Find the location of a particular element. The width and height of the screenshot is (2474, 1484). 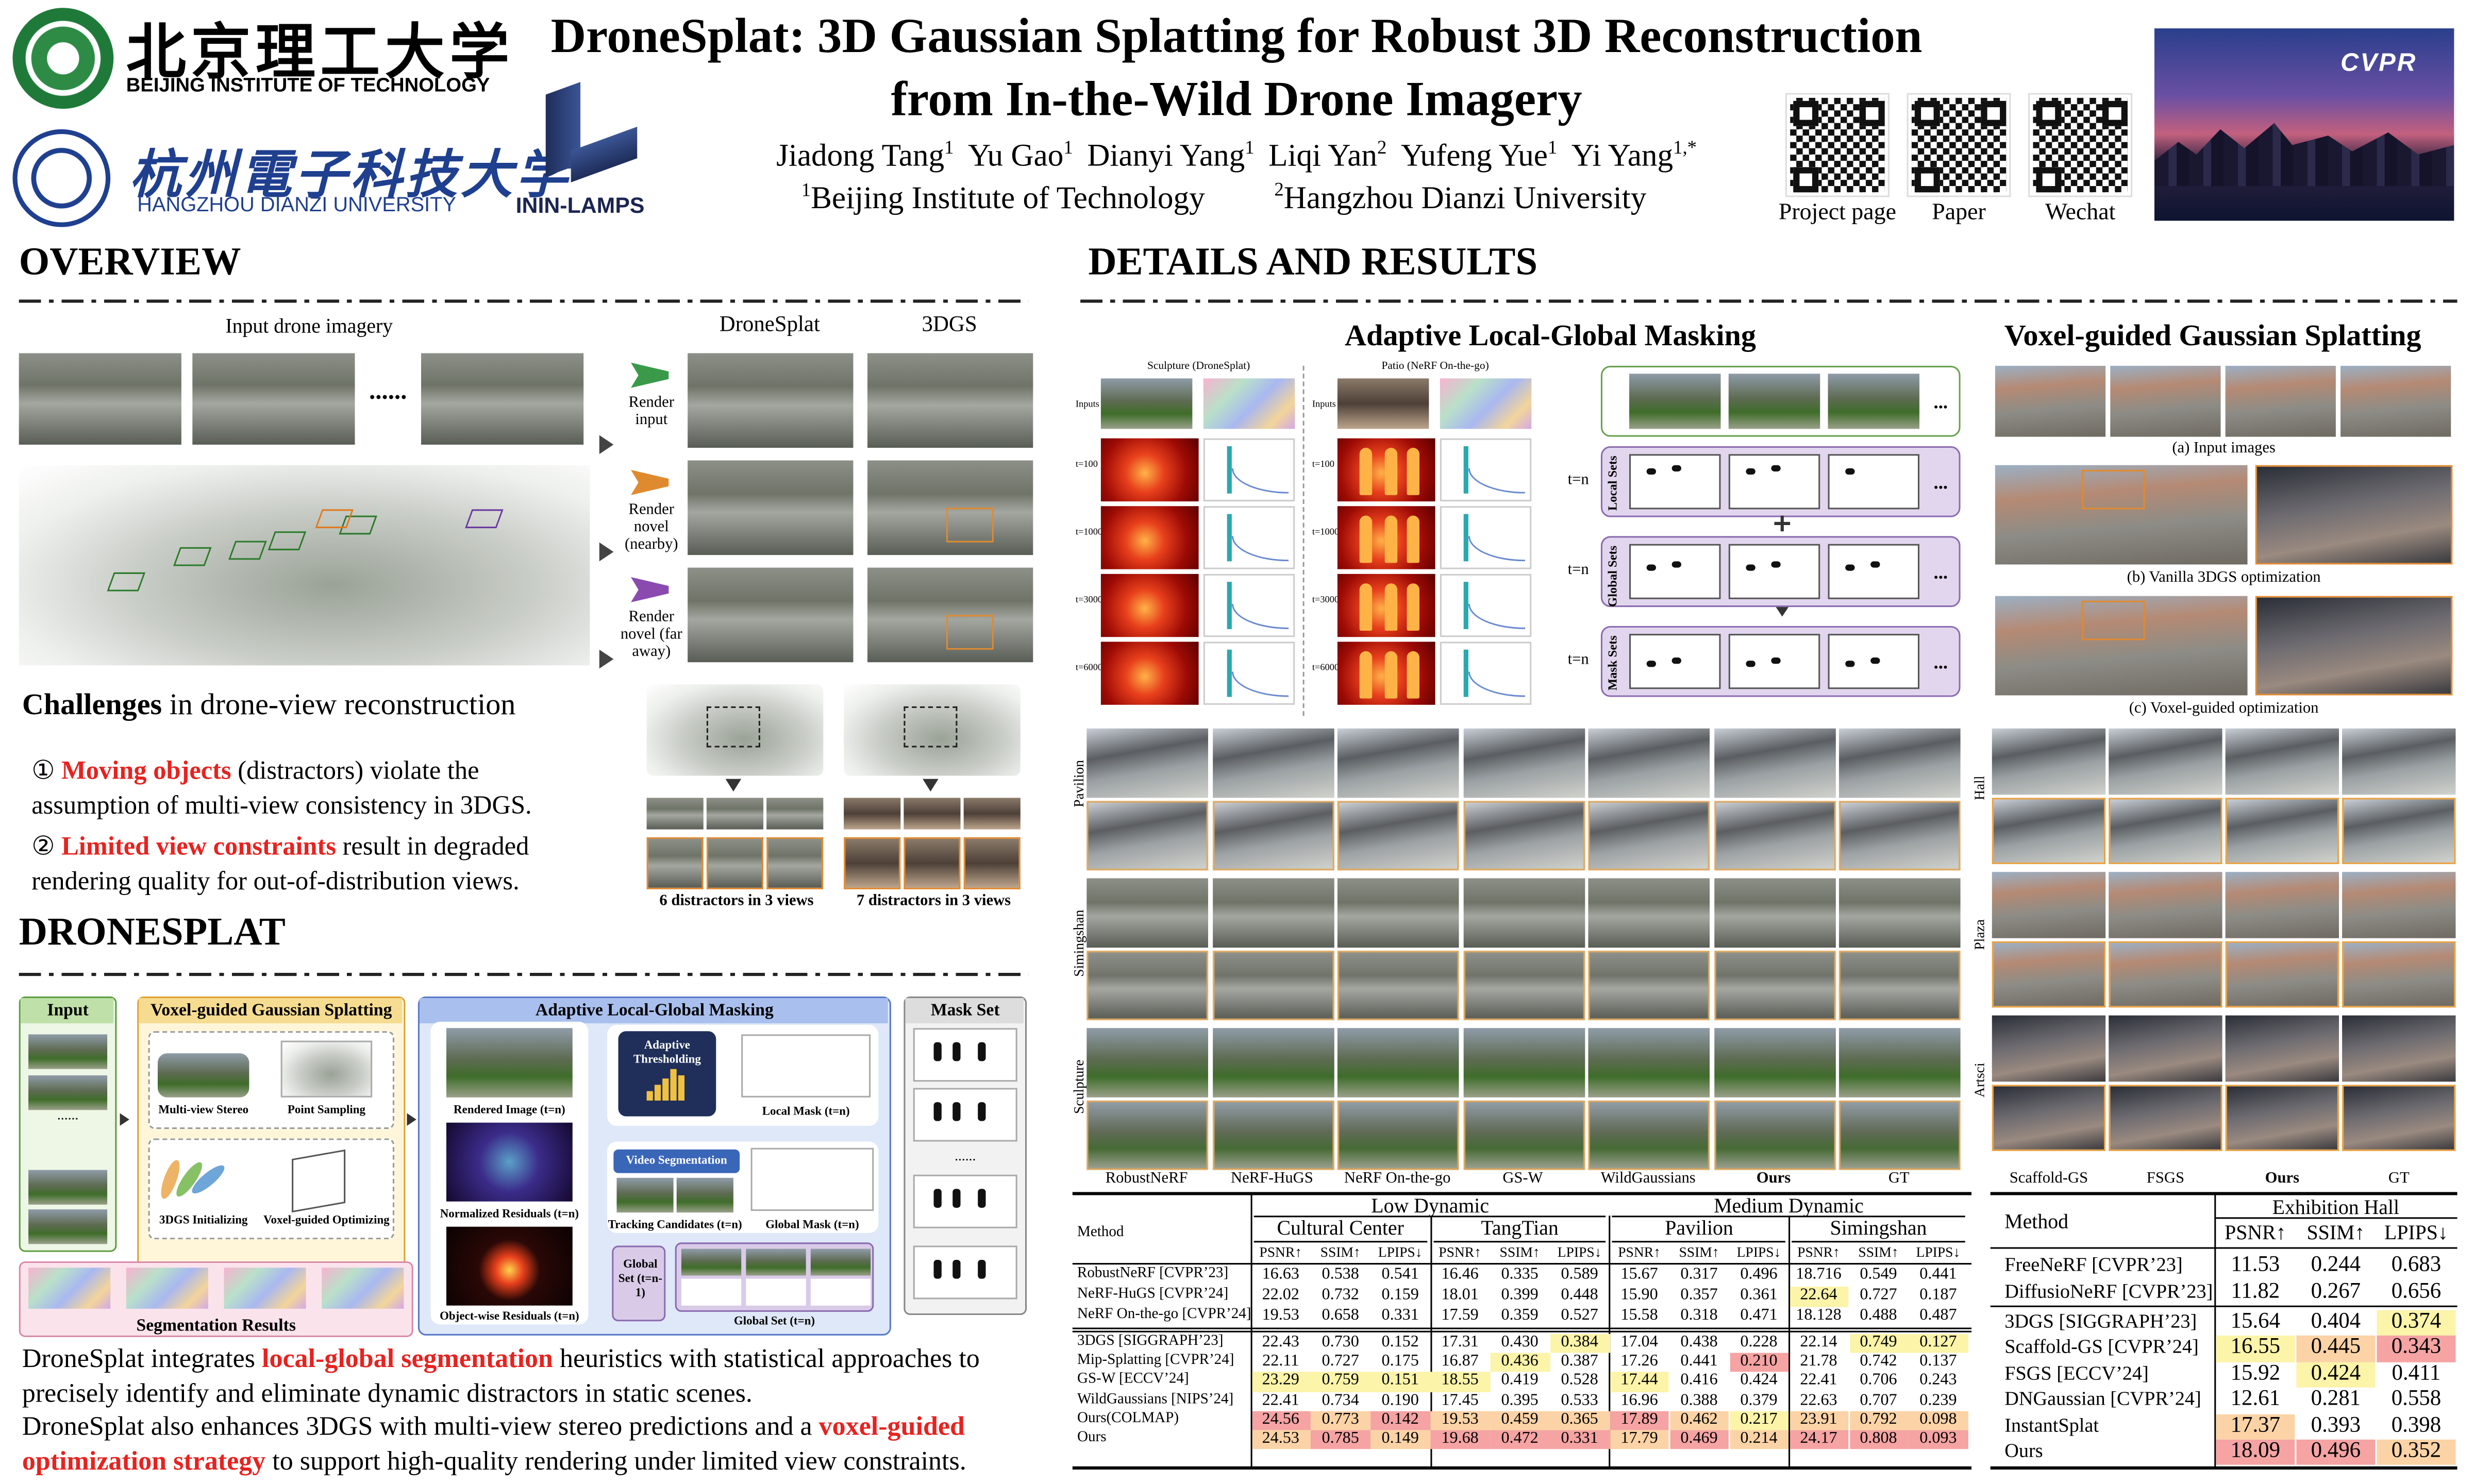

row-label: t=100 is located at coordinates (1086, 465).